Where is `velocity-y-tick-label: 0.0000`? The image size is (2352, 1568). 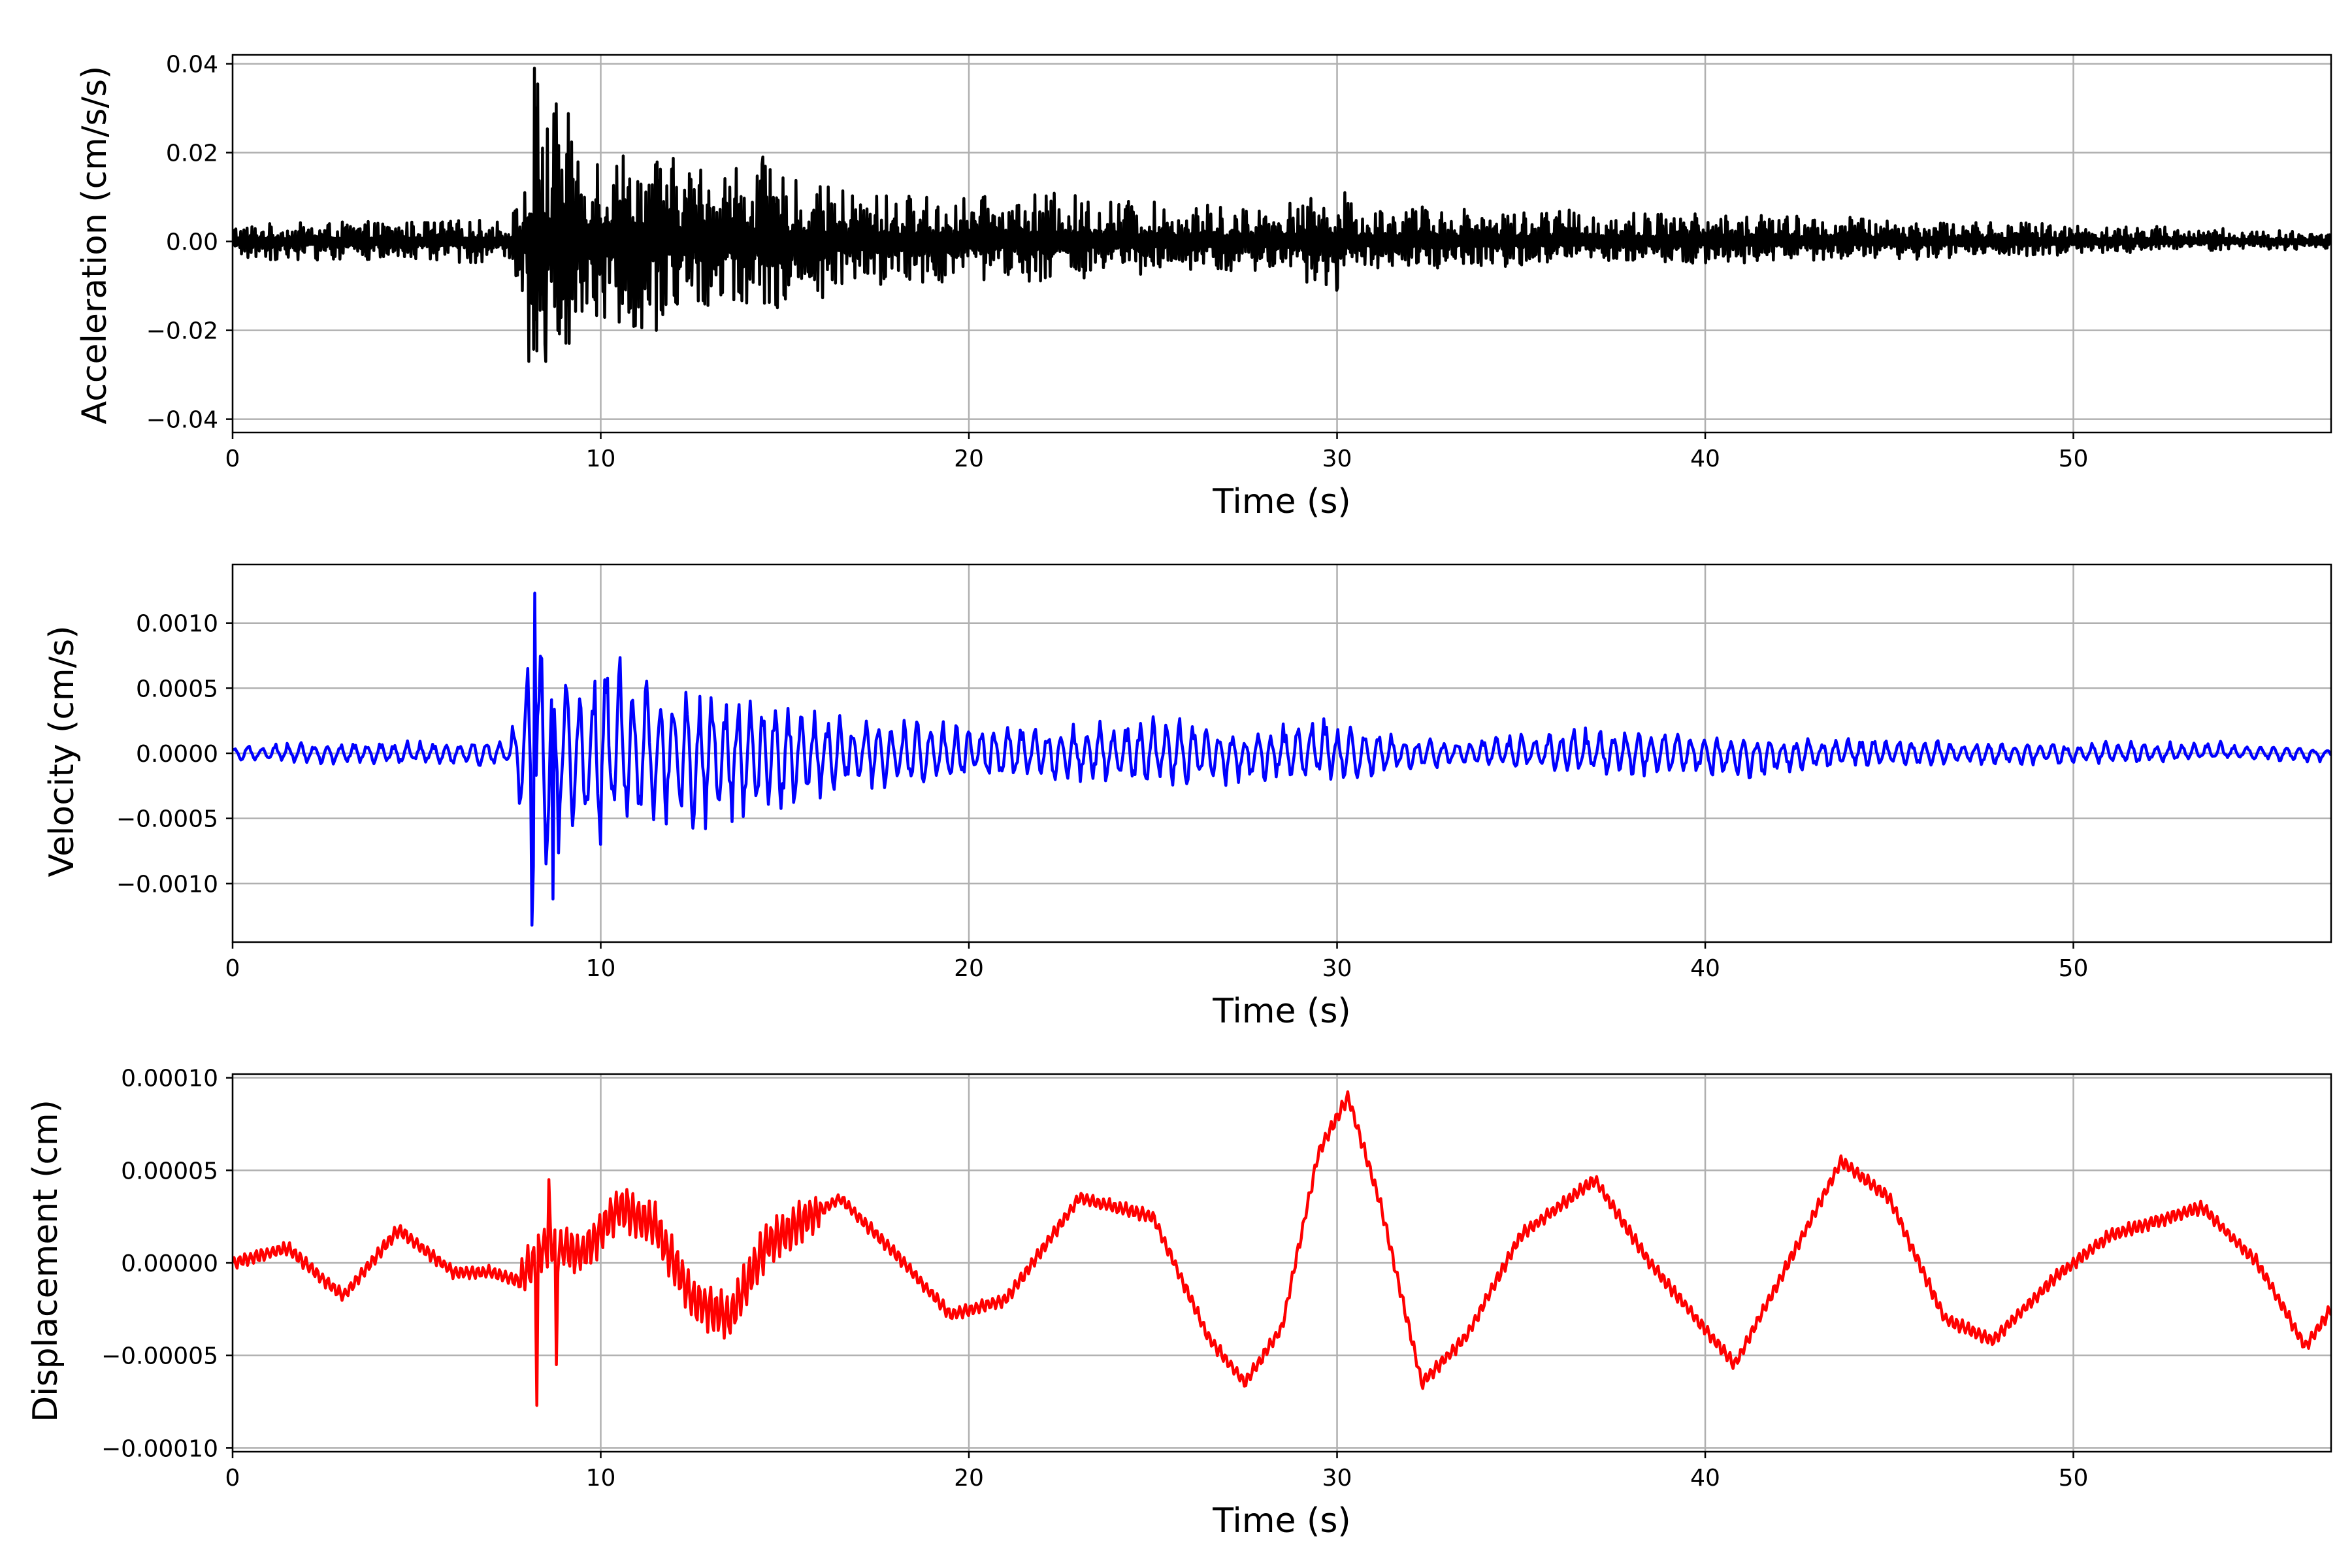 velocity-y-tick-label: 0.0000 is located at coordinates (177, 754).